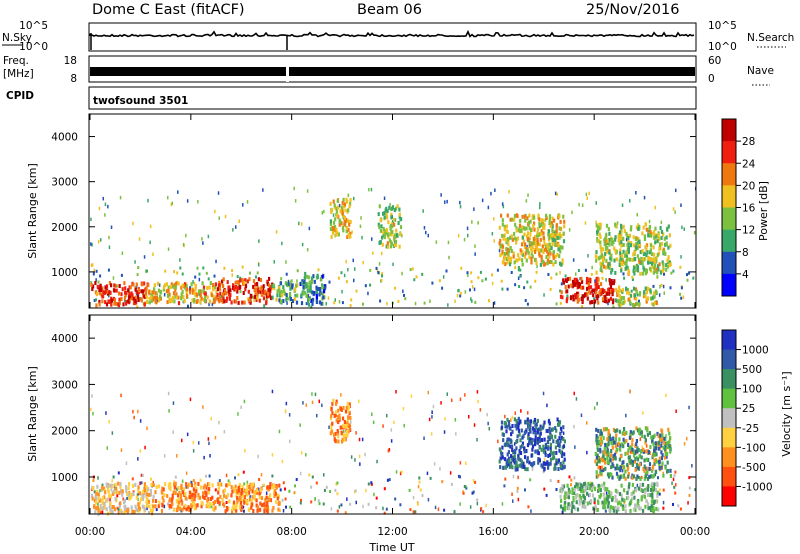  What do you see at coordinates (729, 457) in the screenshot?
I see `colorbar-segment` at bounding box center [729, 457].